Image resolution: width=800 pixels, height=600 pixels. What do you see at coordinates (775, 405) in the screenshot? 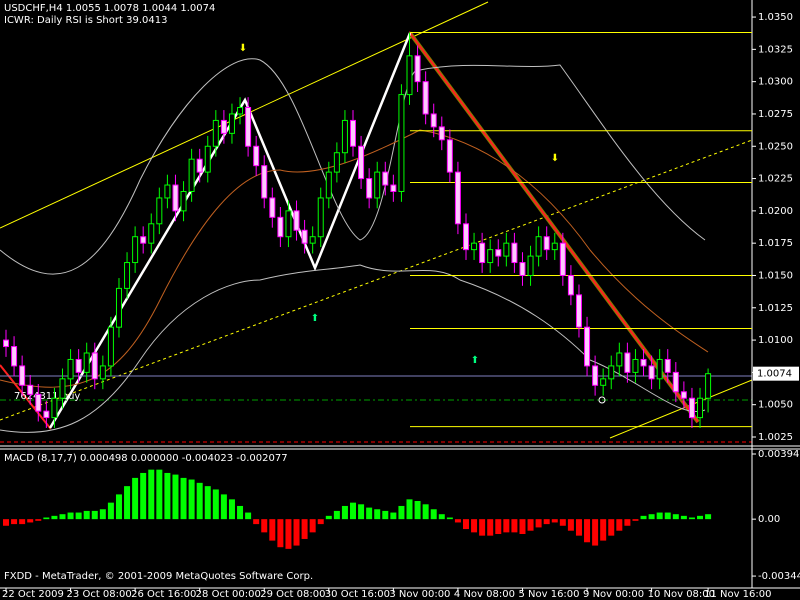
I see `y-tick-label: 1.0050` at bounding box center [775, 405].